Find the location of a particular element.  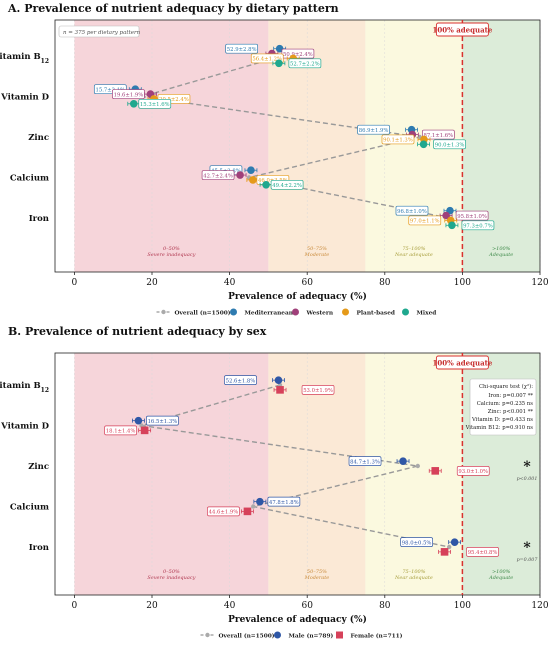

value-label: 42.7±2.4% is located at coordinates (218, 176).